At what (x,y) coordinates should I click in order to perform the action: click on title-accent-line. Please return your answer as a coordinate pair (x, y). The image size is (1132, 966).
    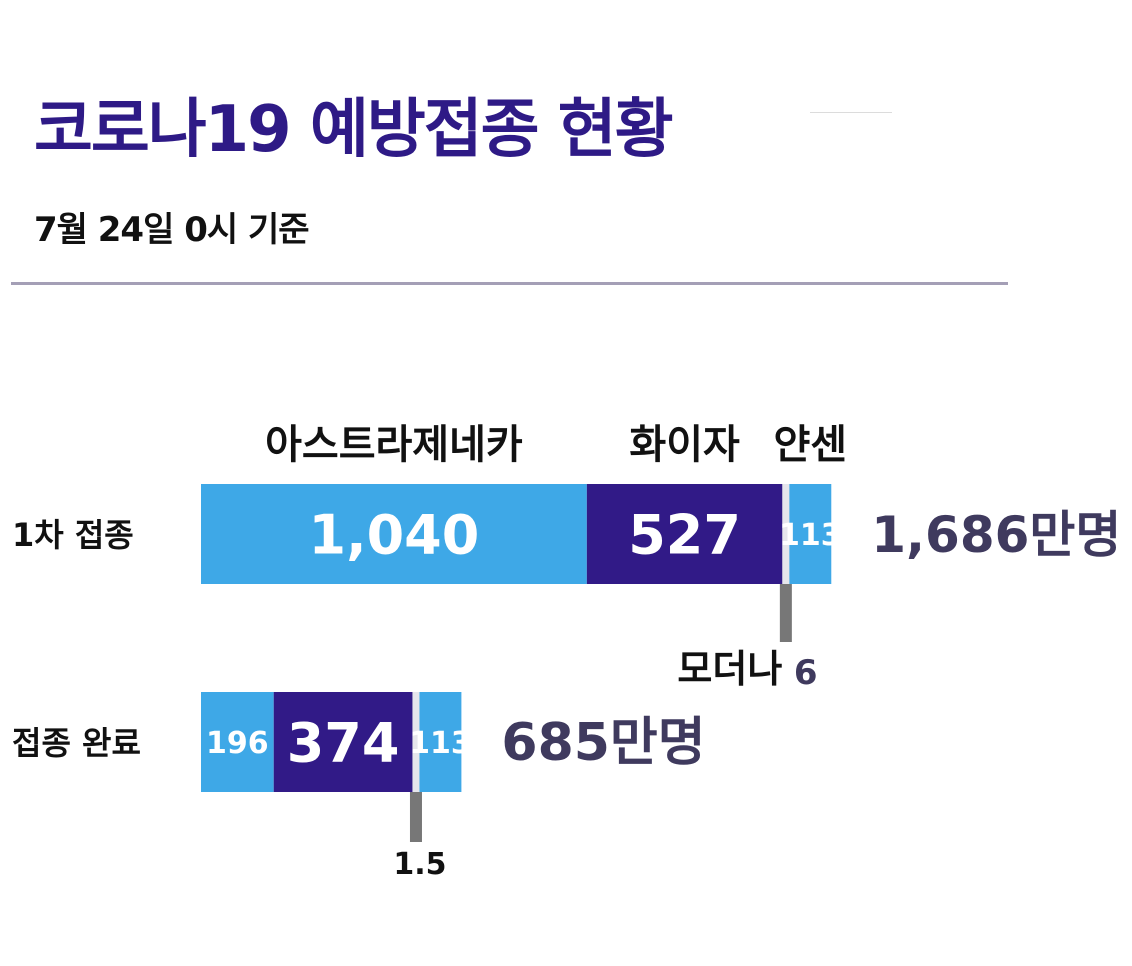
    Looking at the image, I should click on (851, 112).